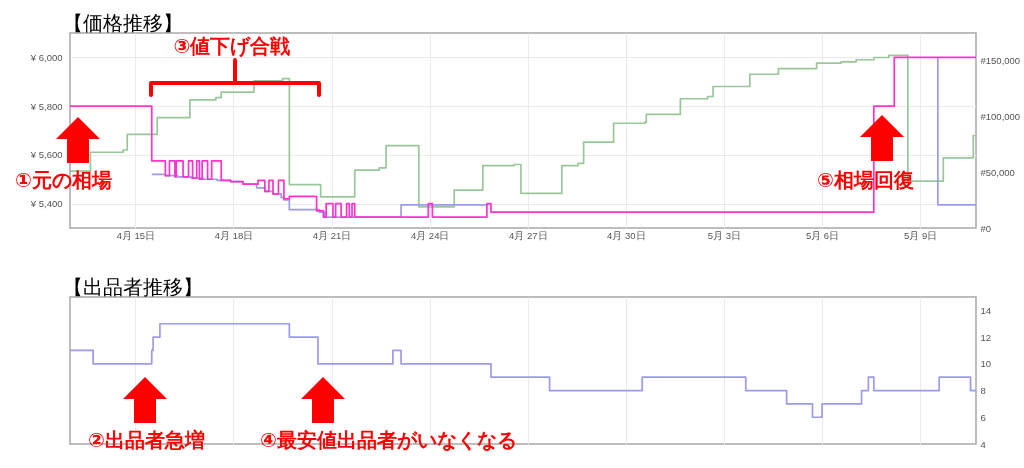 The height and width of the screenshot is (468, 1024). Describe the element at coordinates (388, 440) in the screenshot. I see `annotation: ④最安値出品者がいなくなる` at that location.